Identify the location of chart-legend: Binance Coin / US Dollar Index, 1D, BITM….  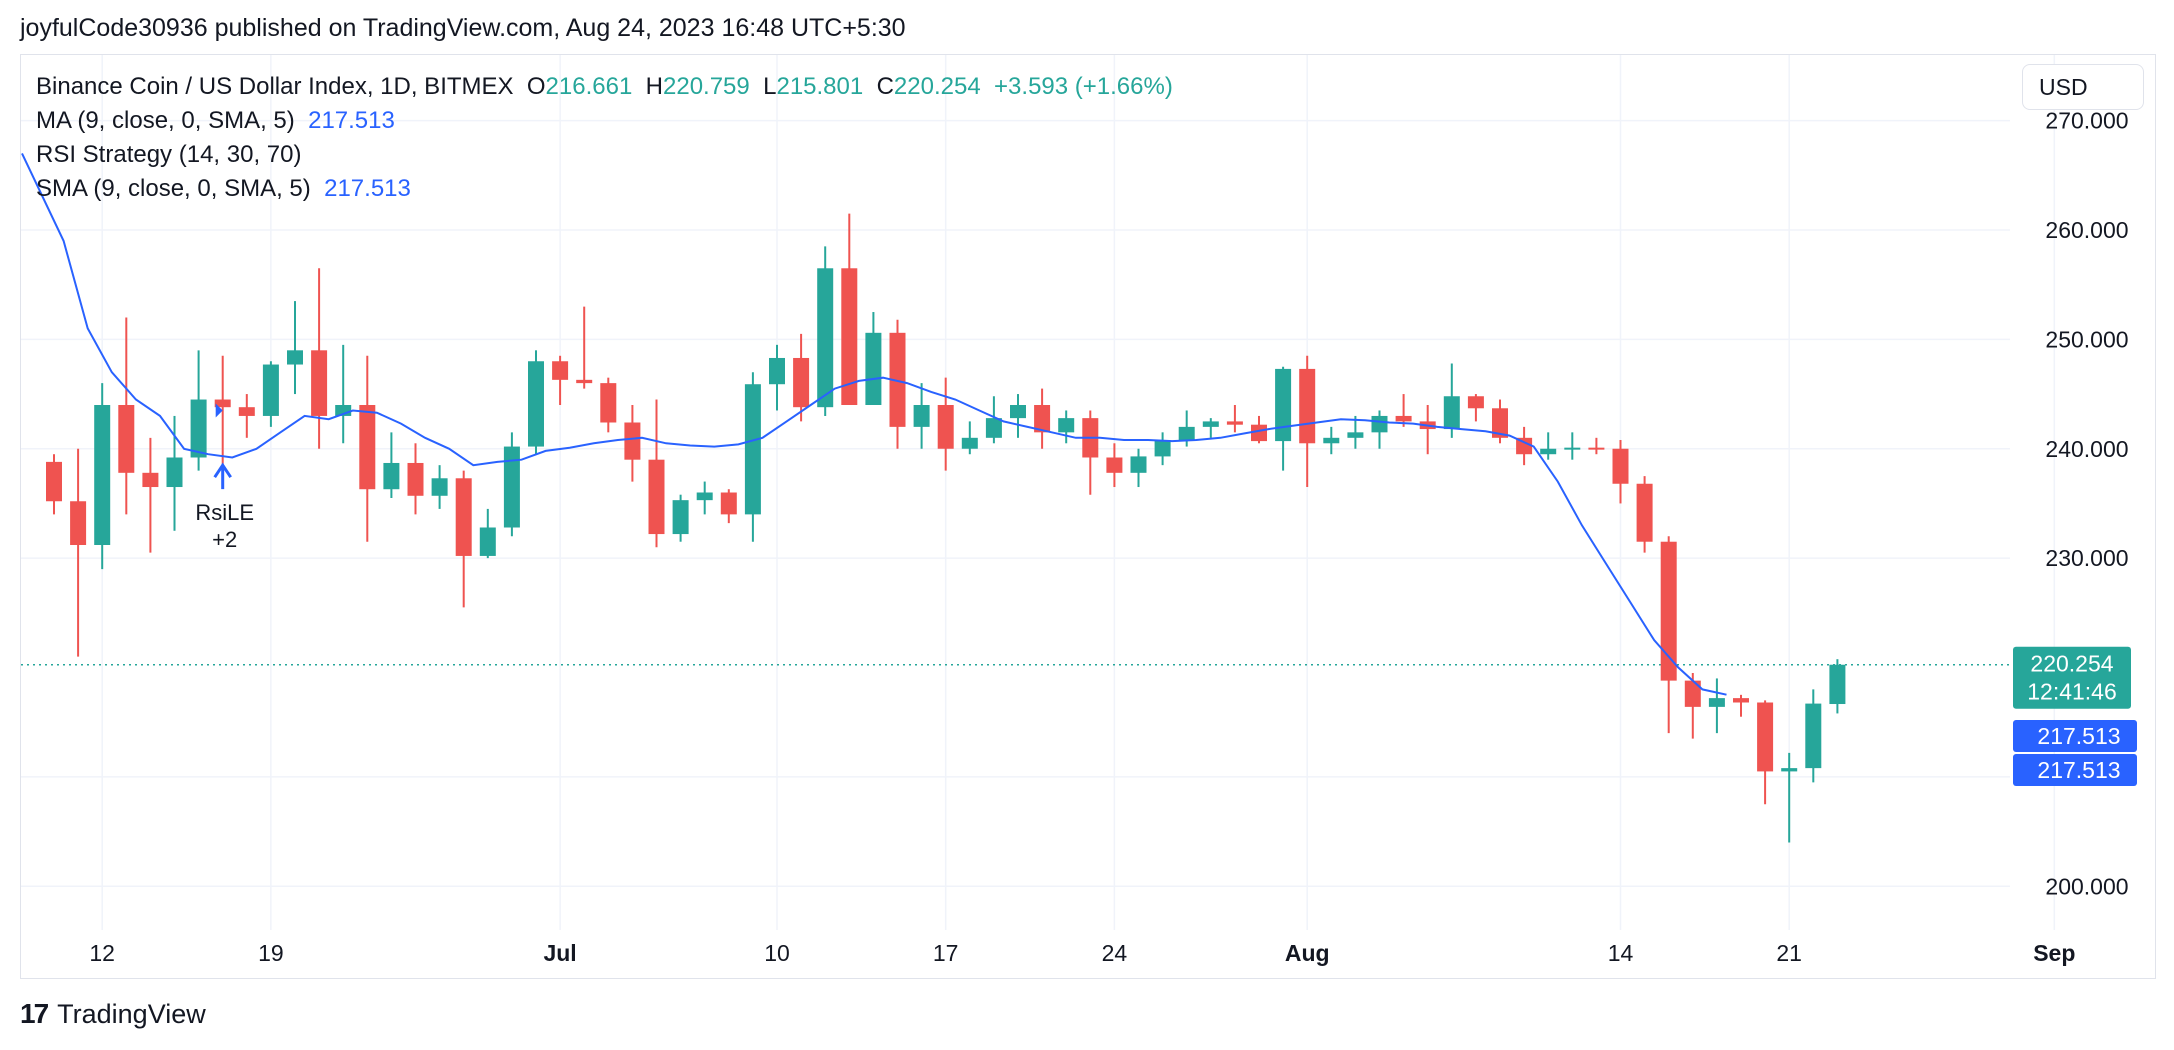
(604, 138).